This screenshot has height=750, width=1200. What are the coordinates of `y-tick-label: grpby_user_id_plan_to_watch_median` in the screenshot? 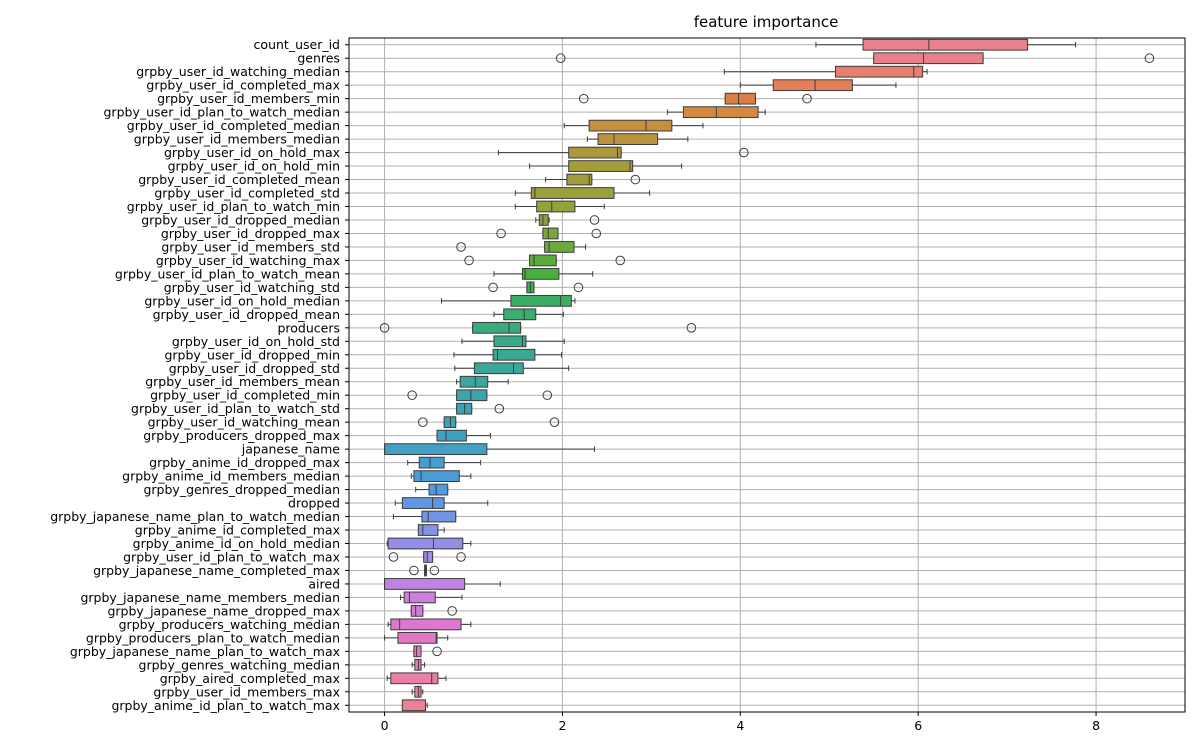 It's located at (222, 112).